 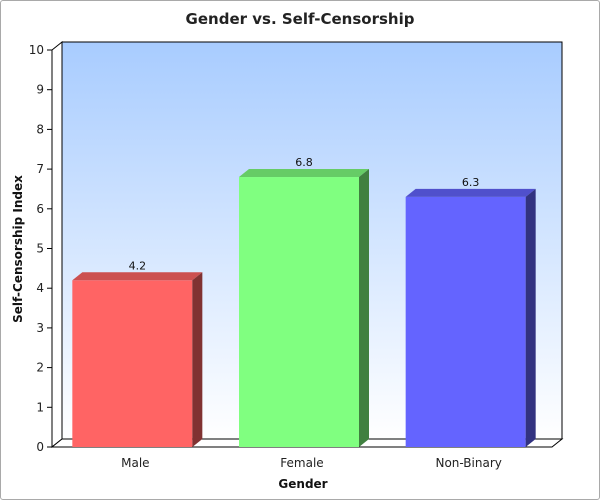 I want to click on y-tick-label: 7, so click(x=40, y=169).